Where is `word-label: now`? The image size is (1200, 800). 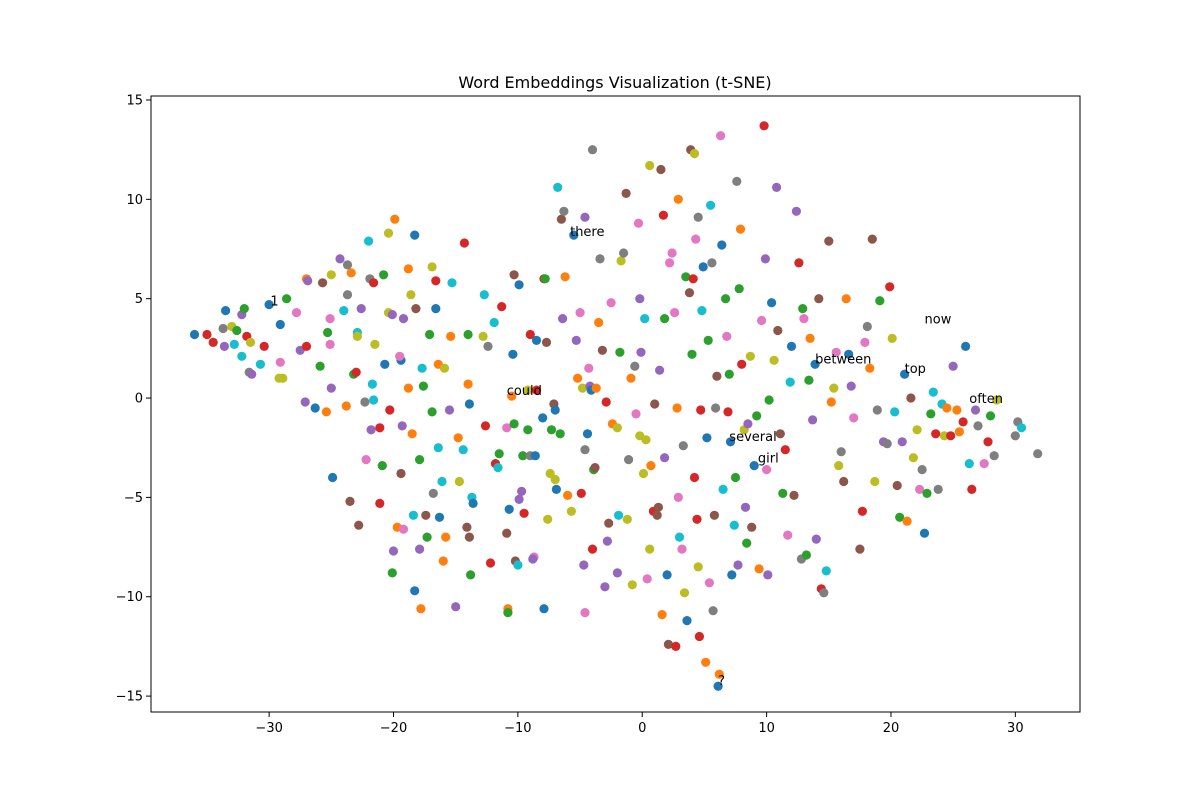 word-label: now is located at coordinates (938, 320).